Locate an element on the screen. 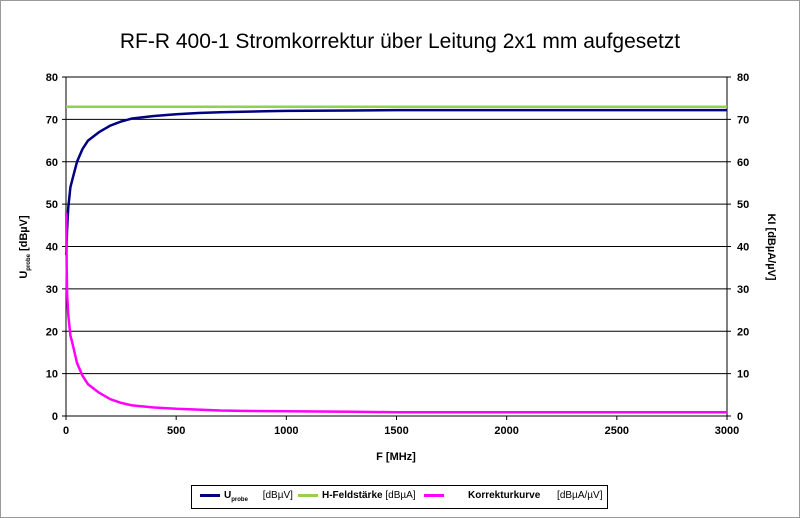  y-axis-left-ticks: 0 10 20 30 40 50 60 70 80 is located at coordinates (56, 247).